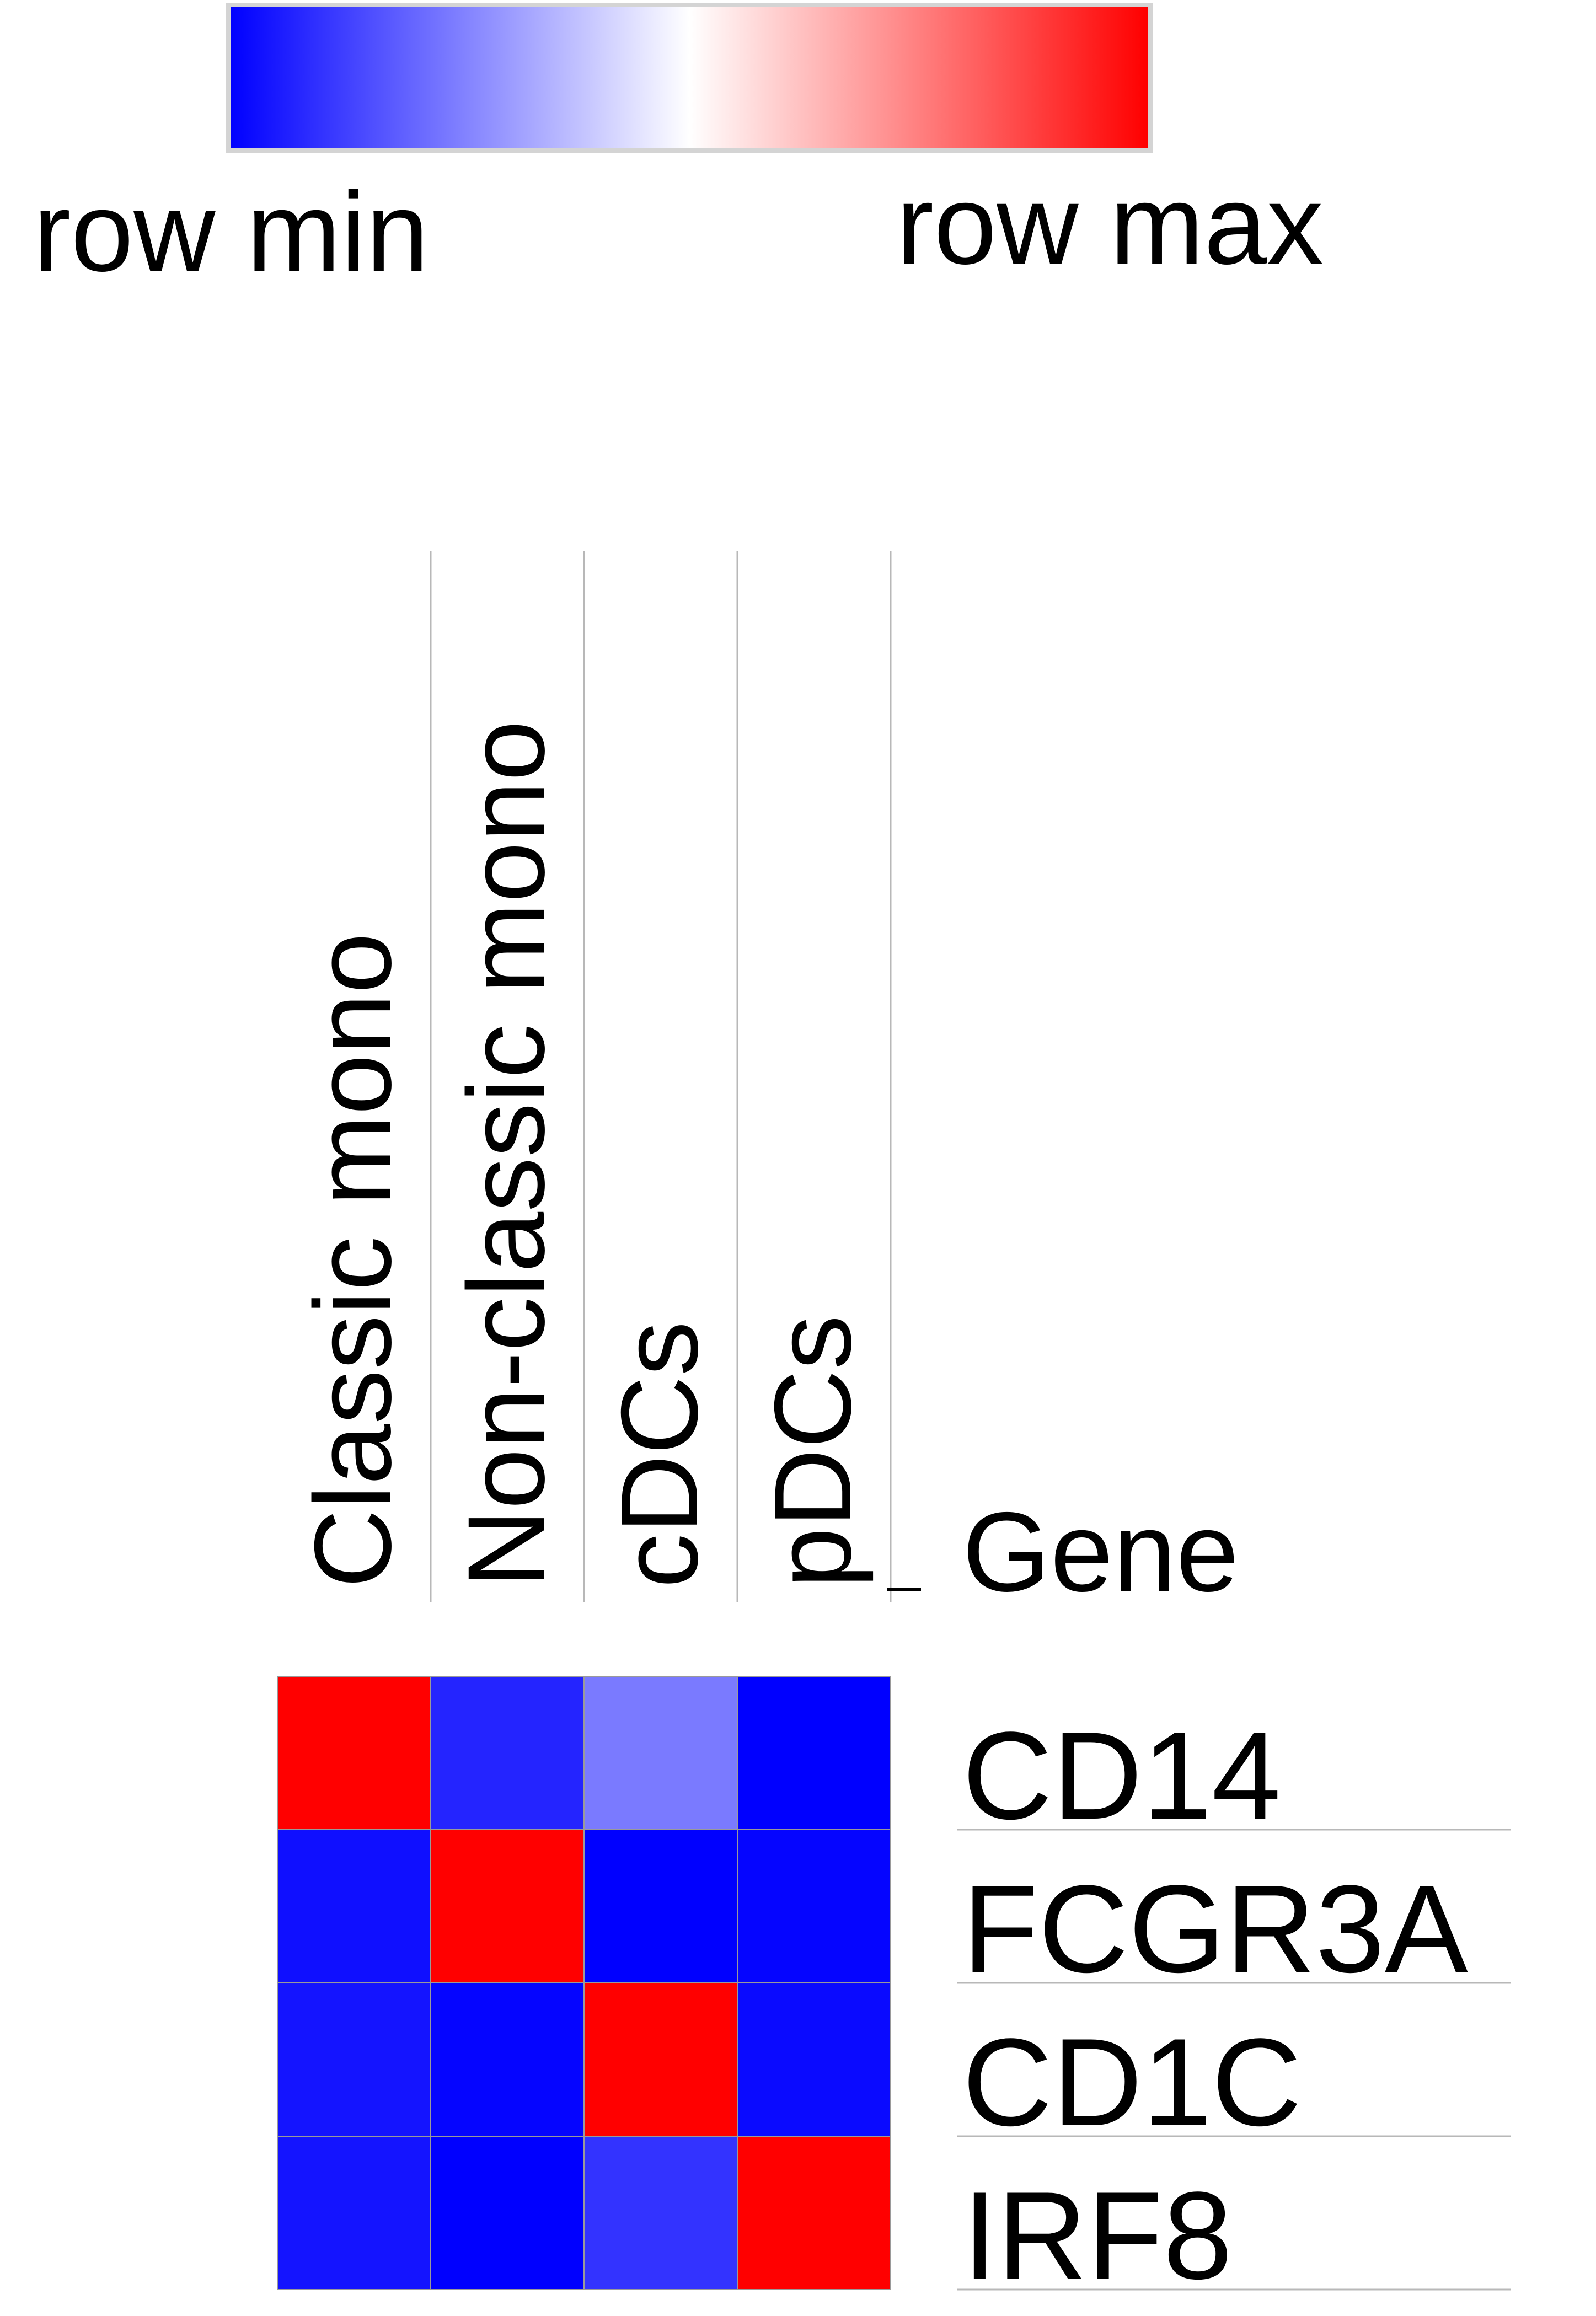 The height and width of the screenshot is (2316, 1596). What do you see at coordinates (1121, 1775) in the screenshot?
I see `row-label: CD14` at bounding box center [1121, 1775].